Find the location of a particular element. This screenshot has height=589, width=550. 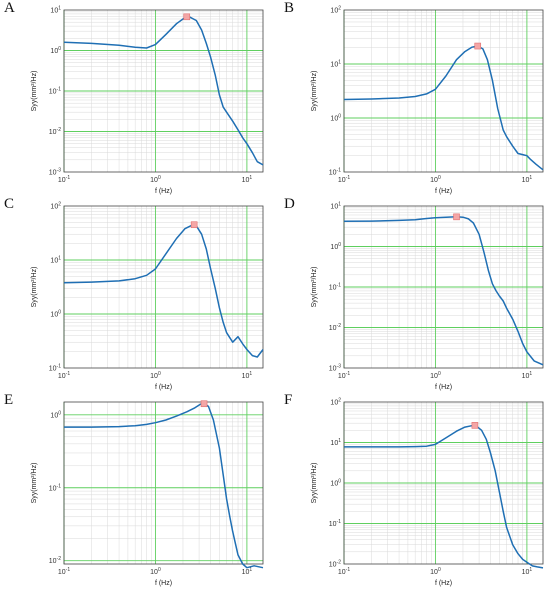

panel-letter: C is located at coordinates (9, 204).